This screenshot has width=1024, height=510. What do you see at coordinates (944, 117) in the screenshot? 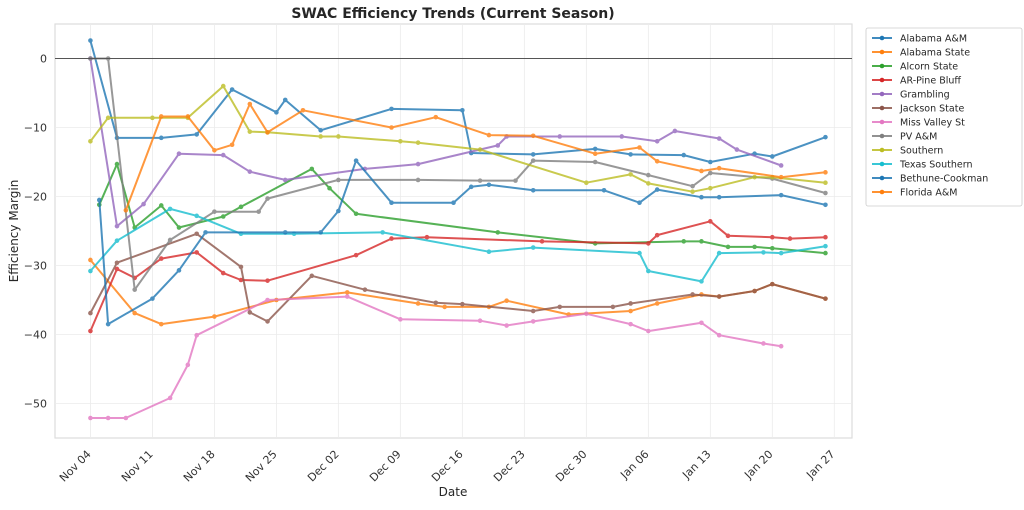
I see `legend-box` at bounding box center [944, 117].